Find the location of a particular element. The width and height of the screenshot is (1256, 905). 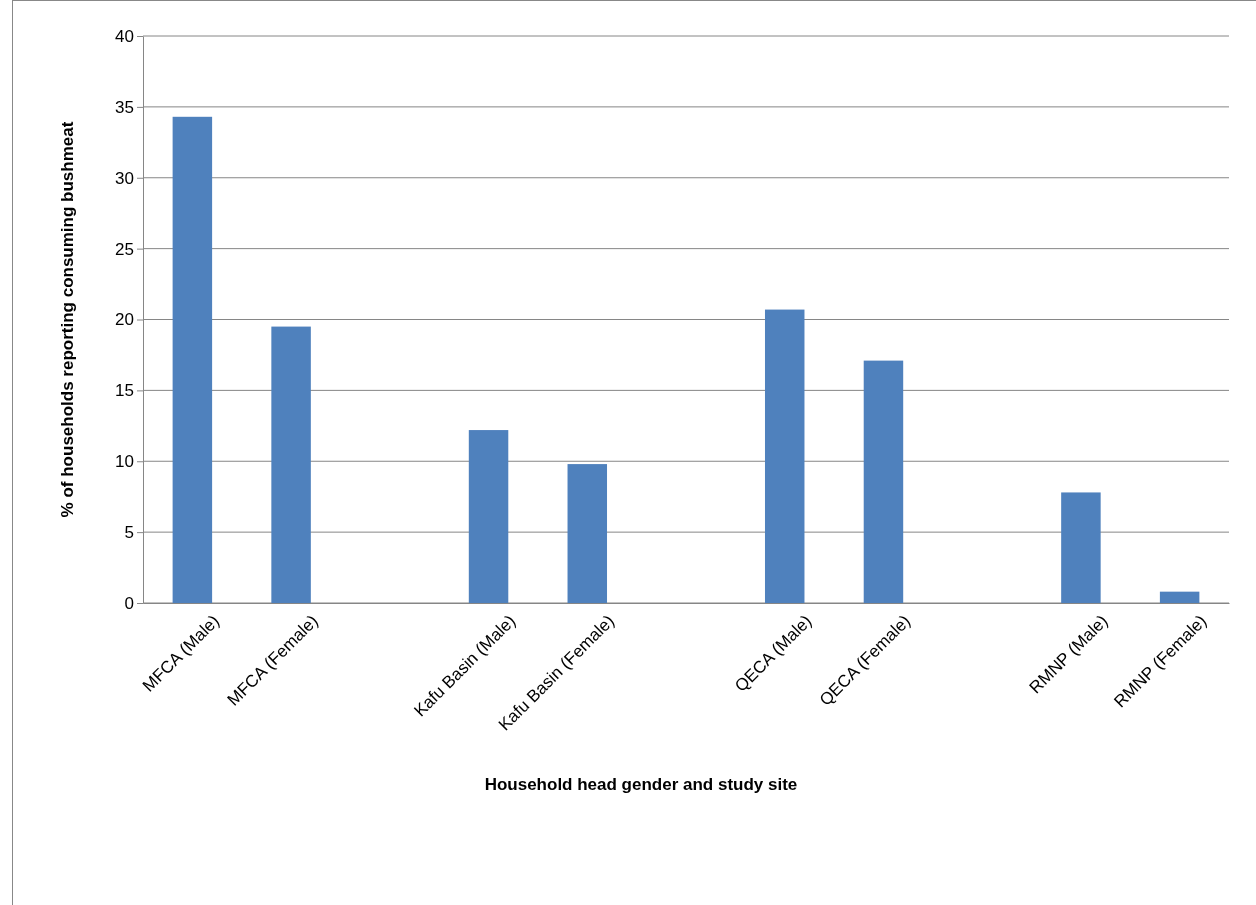

y-tick-label: 0 is located at coordinates (129, 603).